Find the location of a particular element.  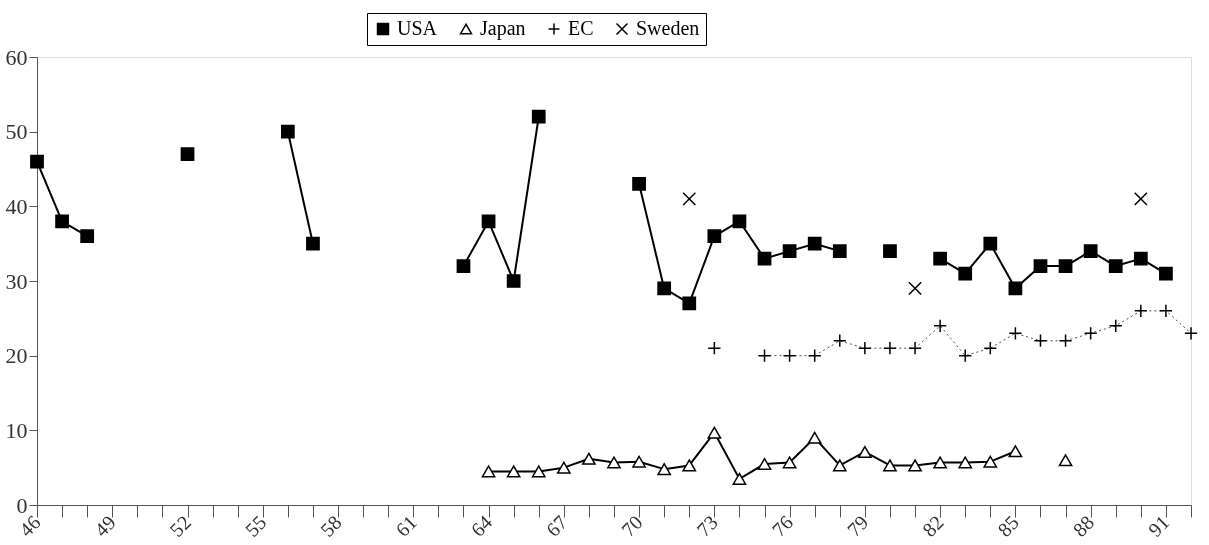

x-tick-label: 85 is located at coordinates (1008, 526).